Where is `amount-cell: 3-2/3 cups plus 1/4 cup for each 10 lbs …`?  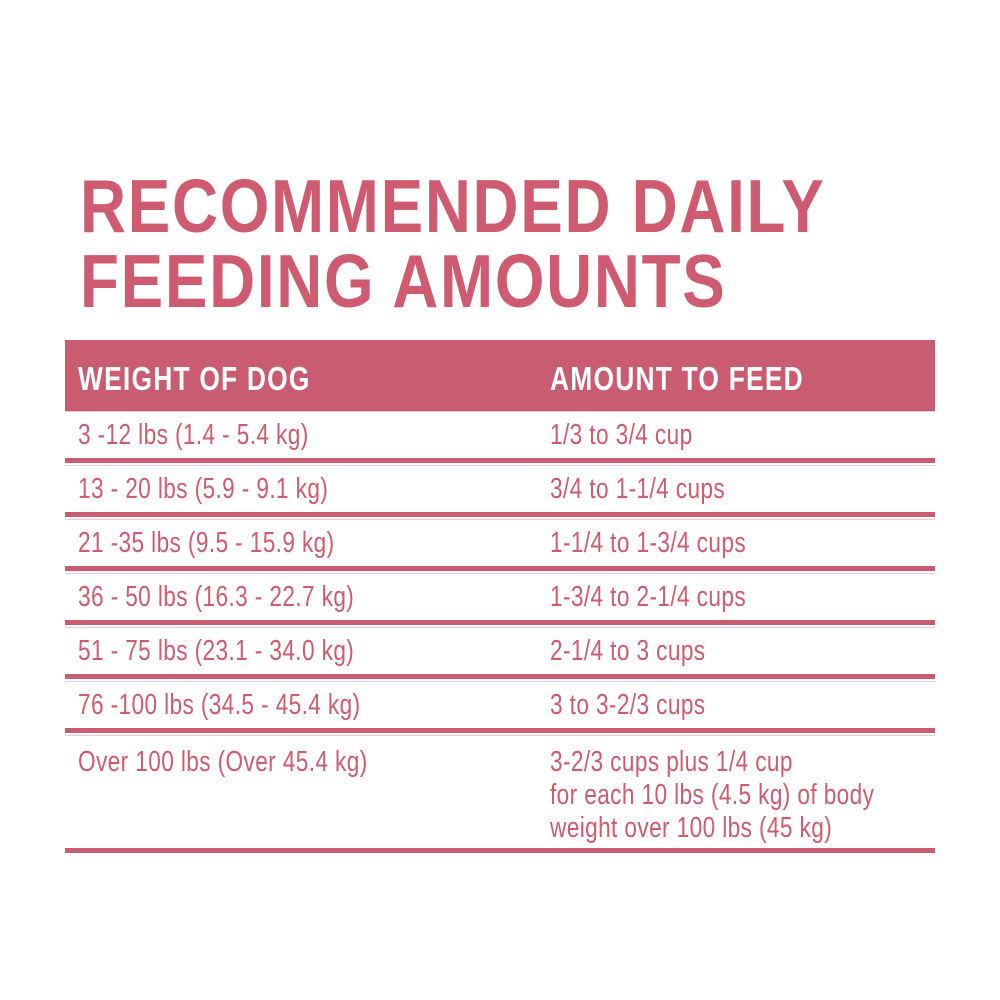
amount-cell: 3-2/3 cups plus 1/4 cup for each 10 lbs … is located at coordinates (758, 795).